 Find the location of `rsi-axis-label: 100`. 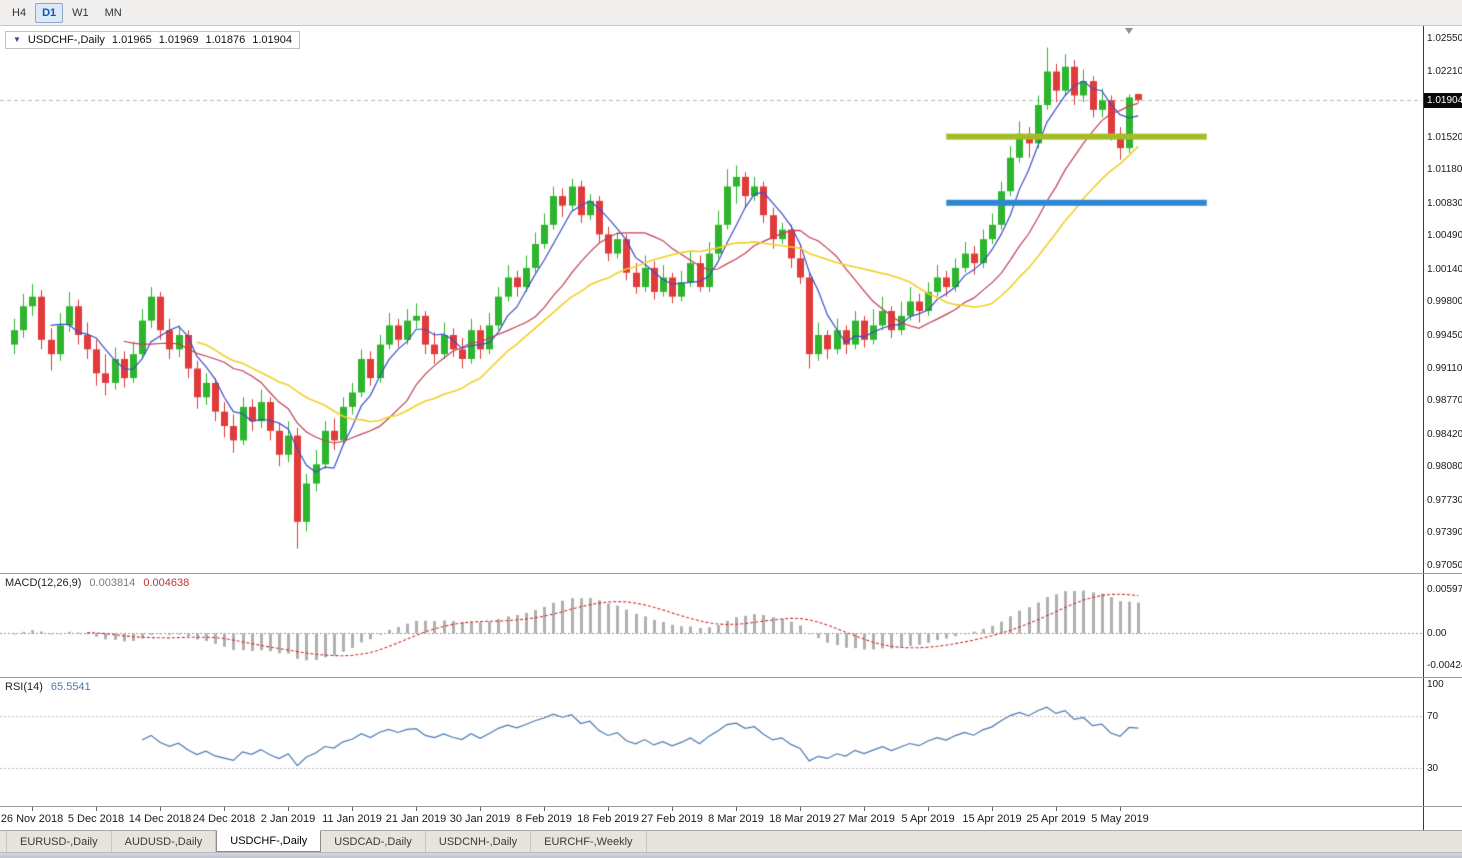

rsi-axis-label: 100 is located at coordinates (1435, 684).